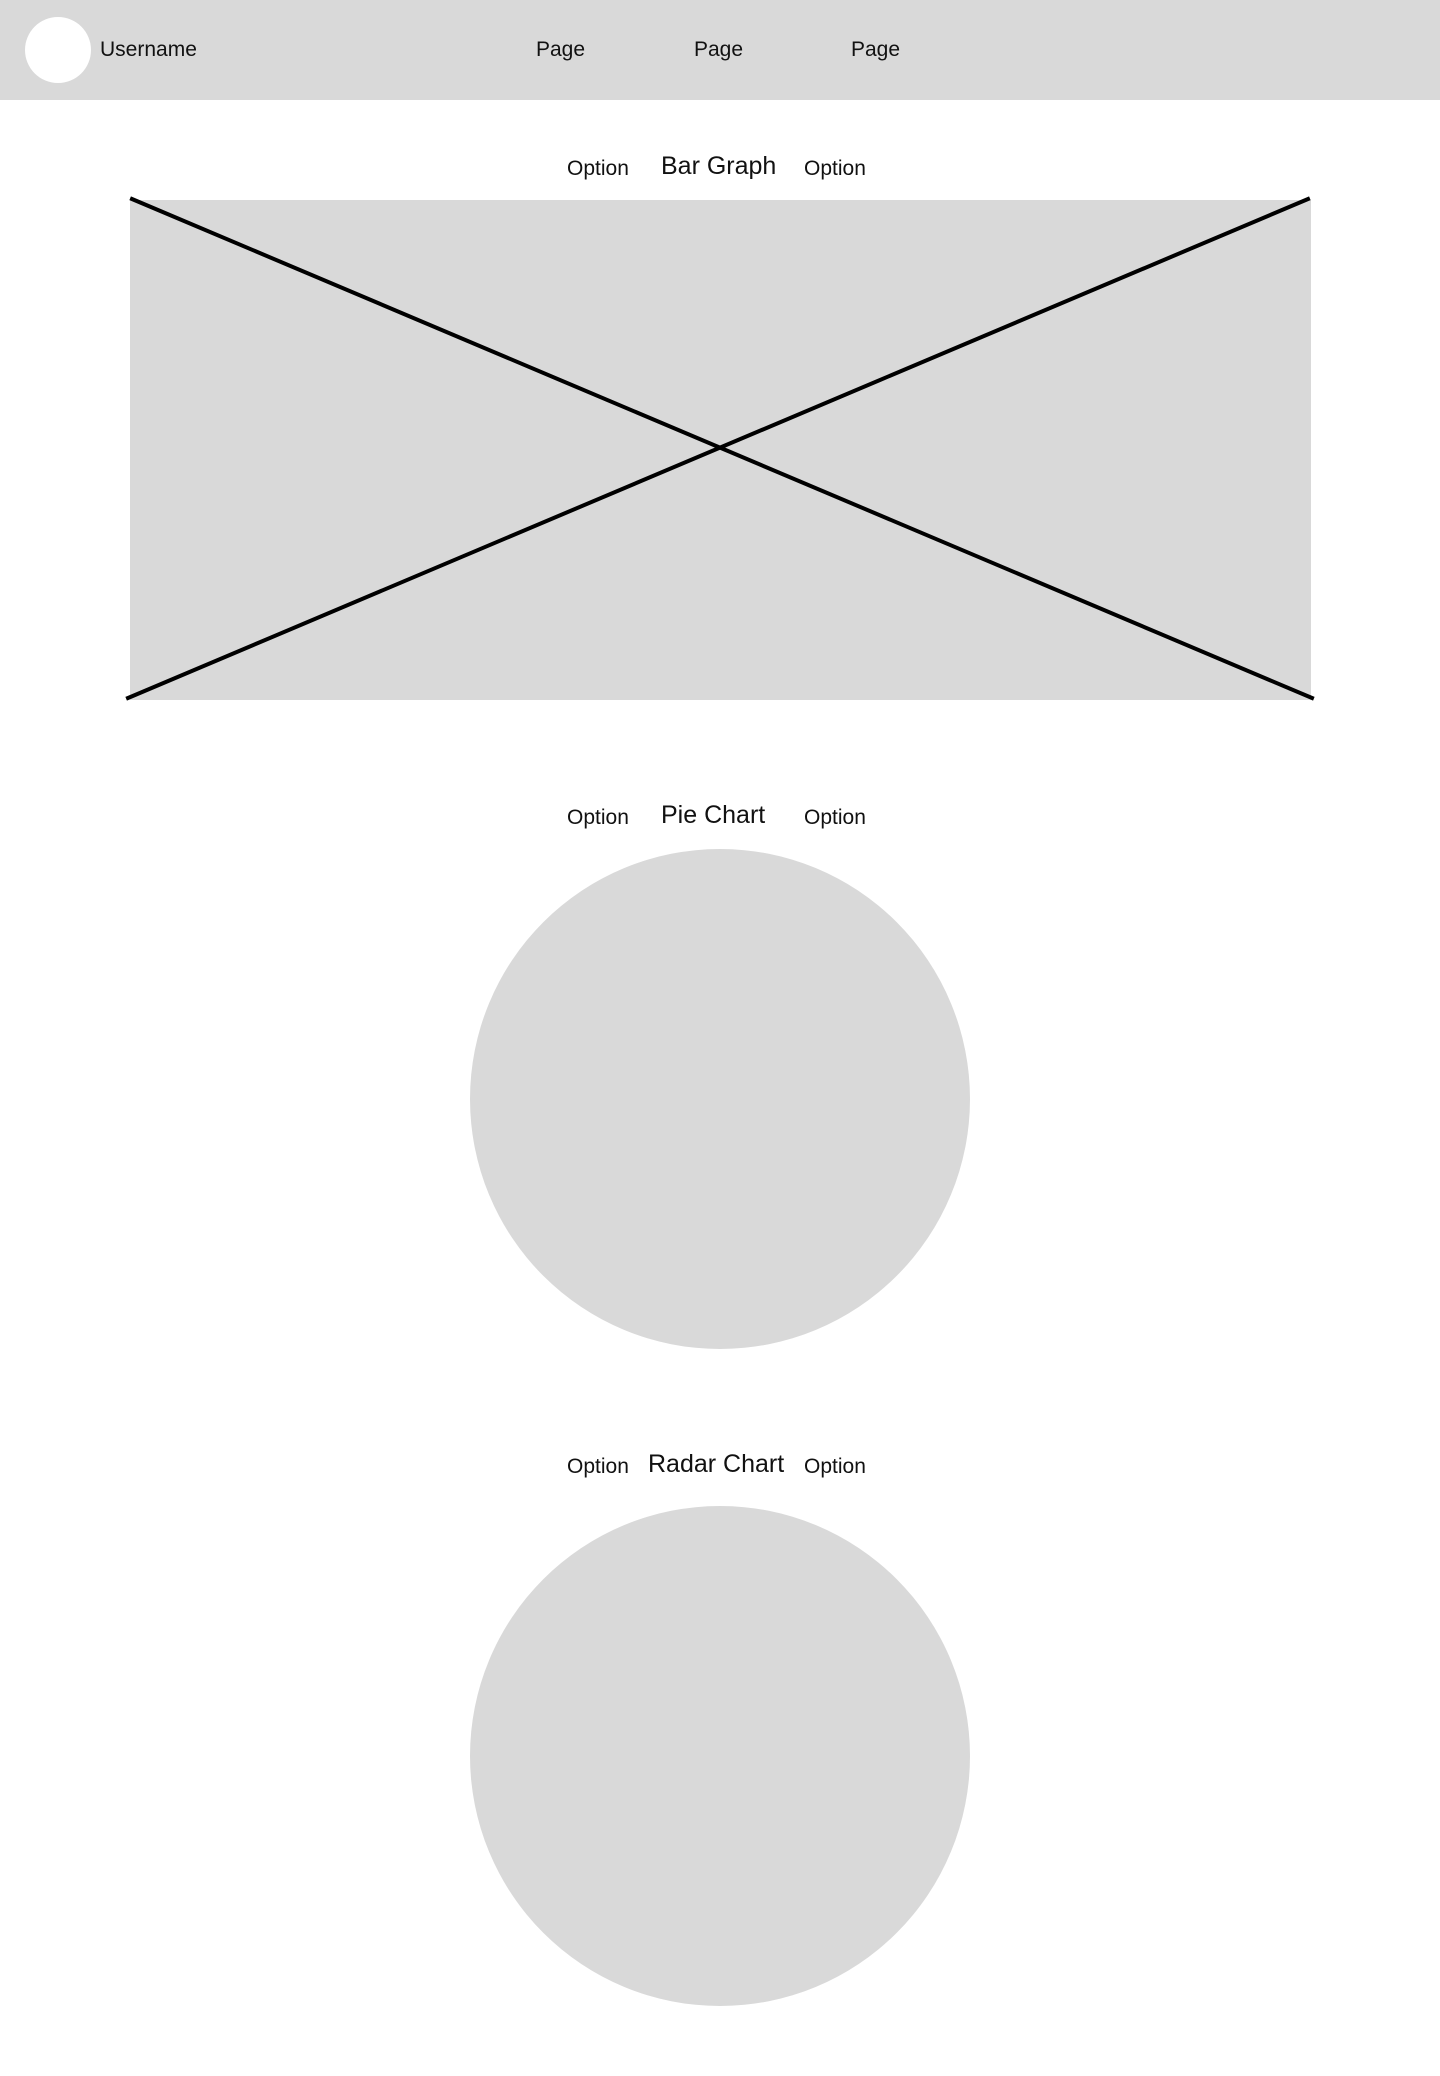 The image size is (1440, 2076). What do you see at coordinates (148, 49) in the screenshot?
I see `username-label: Username` at bounding box center [148, 49].